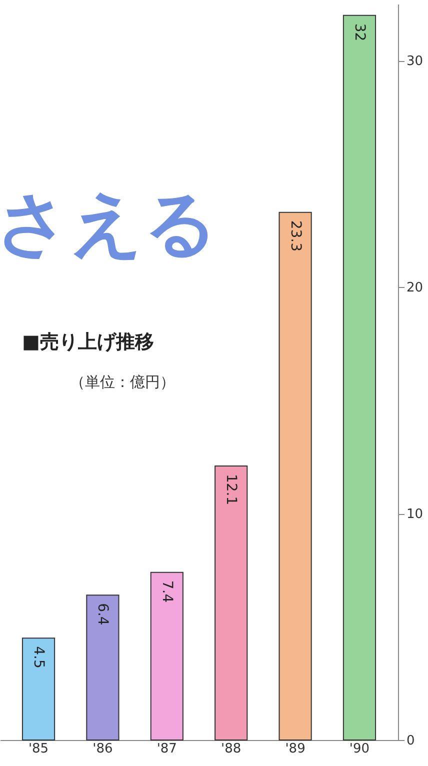  I want to click on annotation: さえる, so click(109, 223).